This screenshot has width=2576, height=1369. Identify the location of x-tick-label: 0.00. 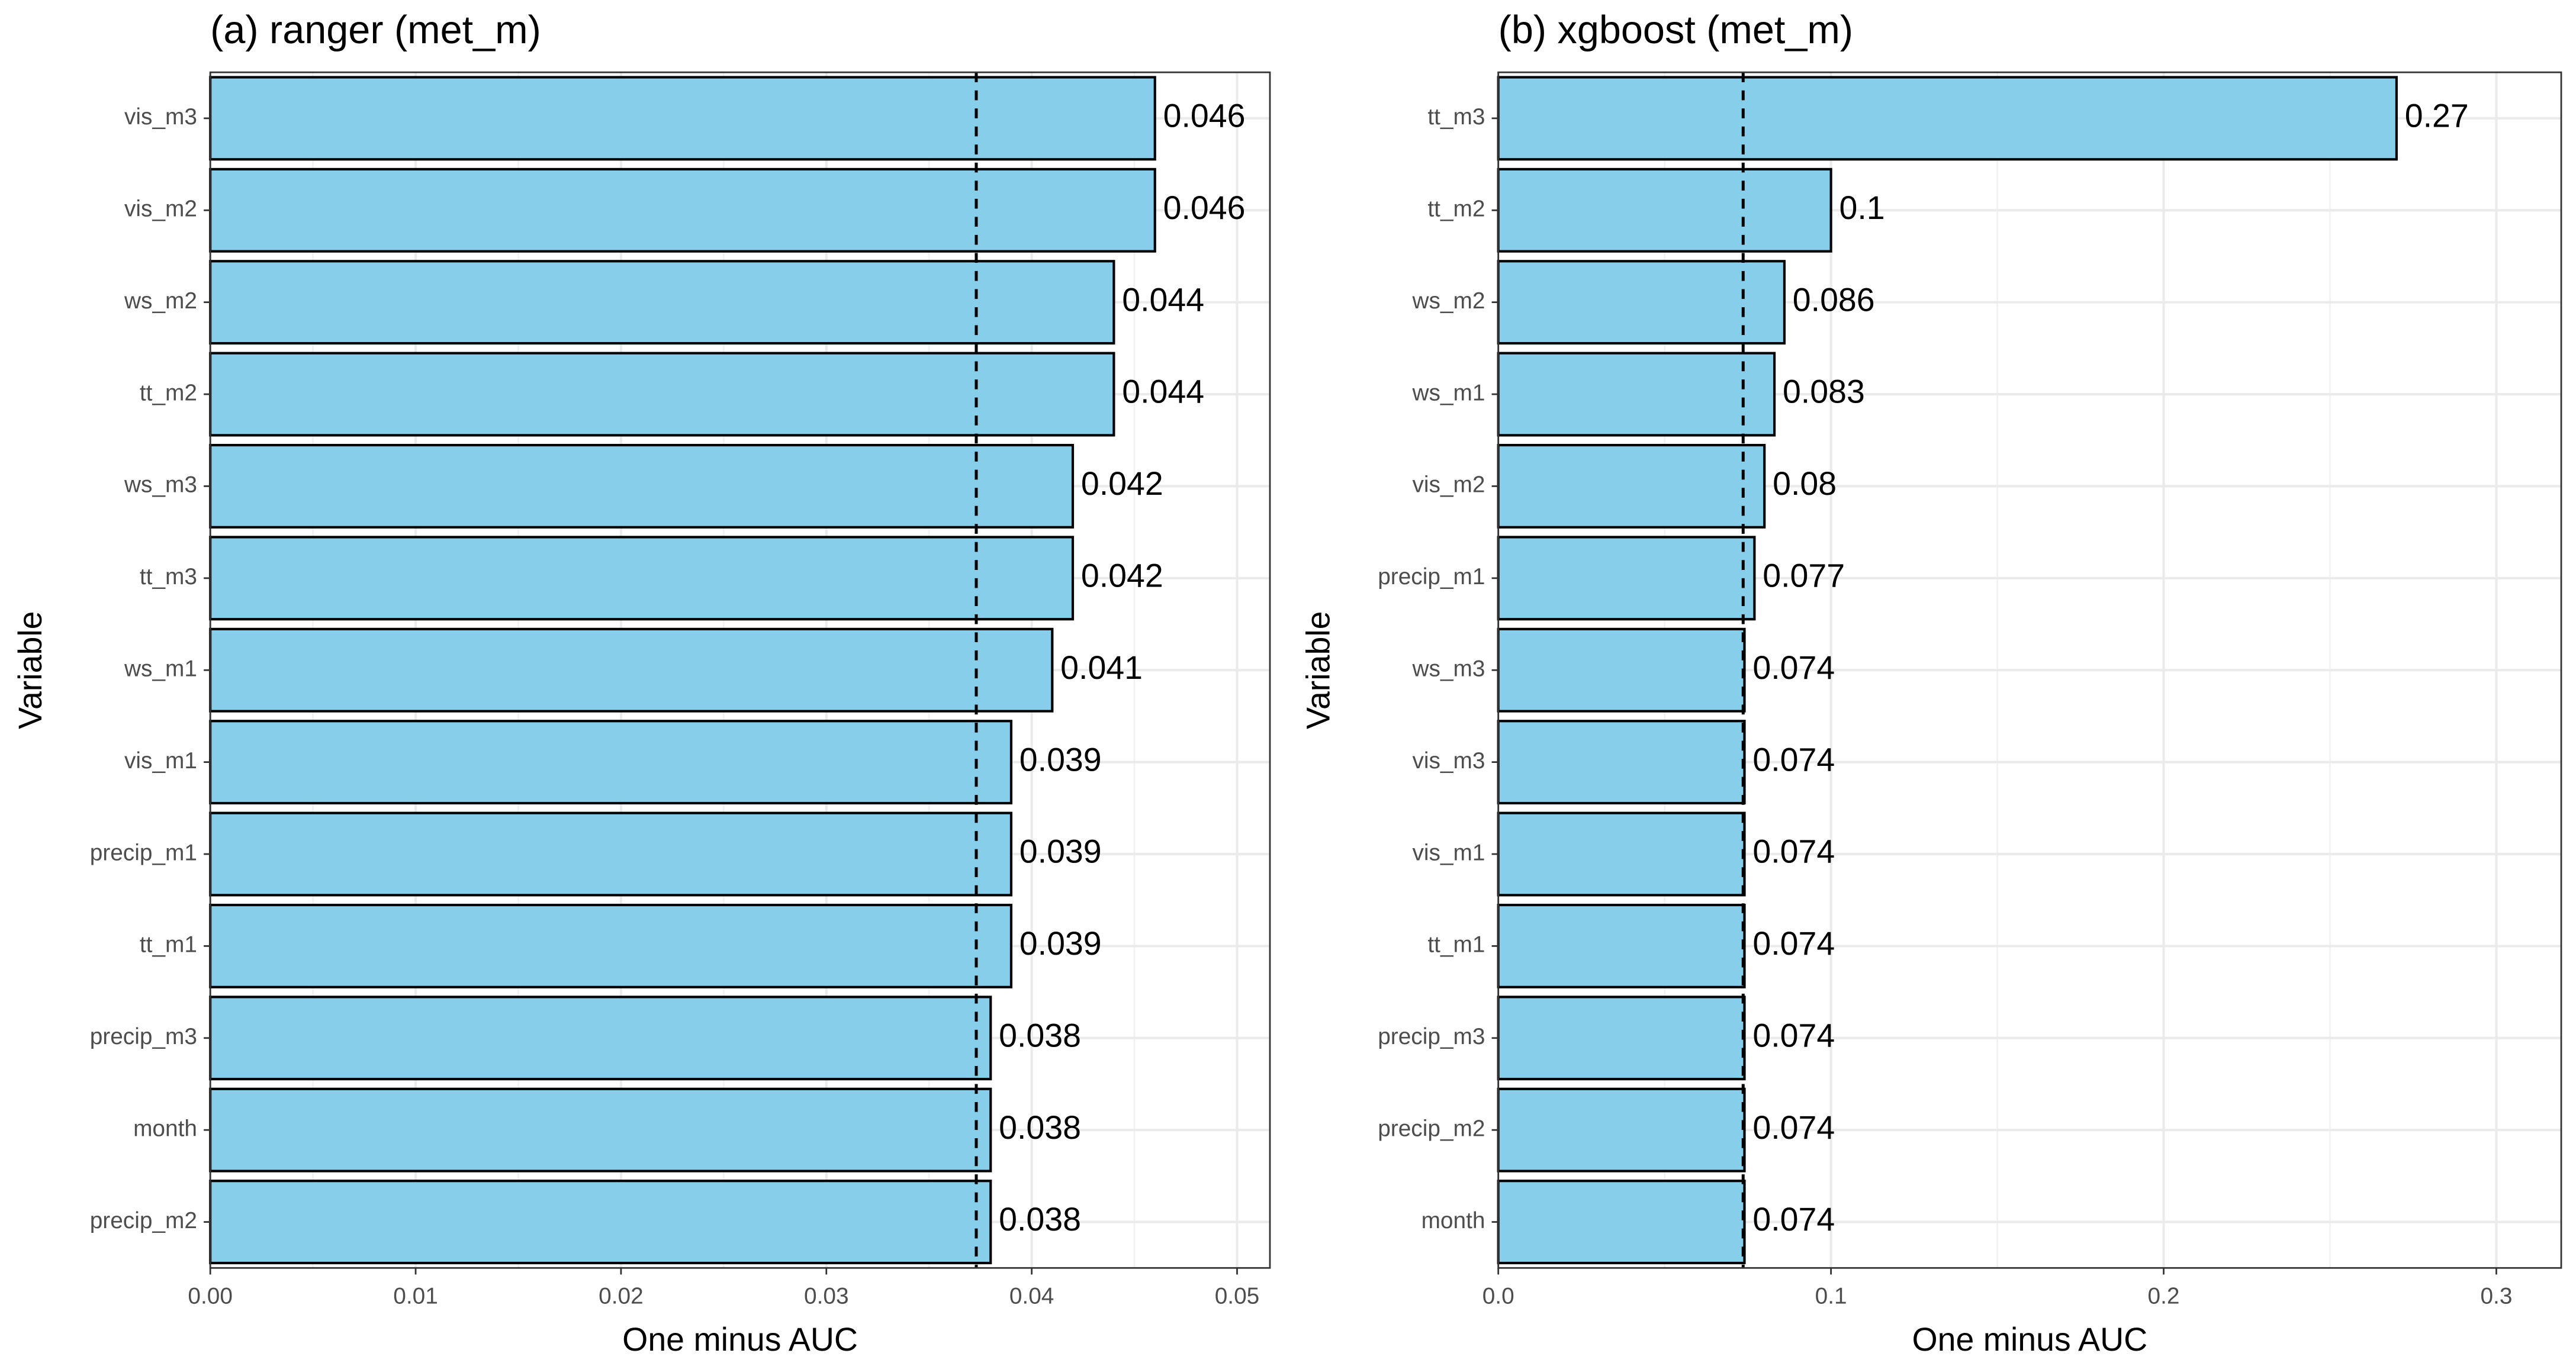
(210, 1296).